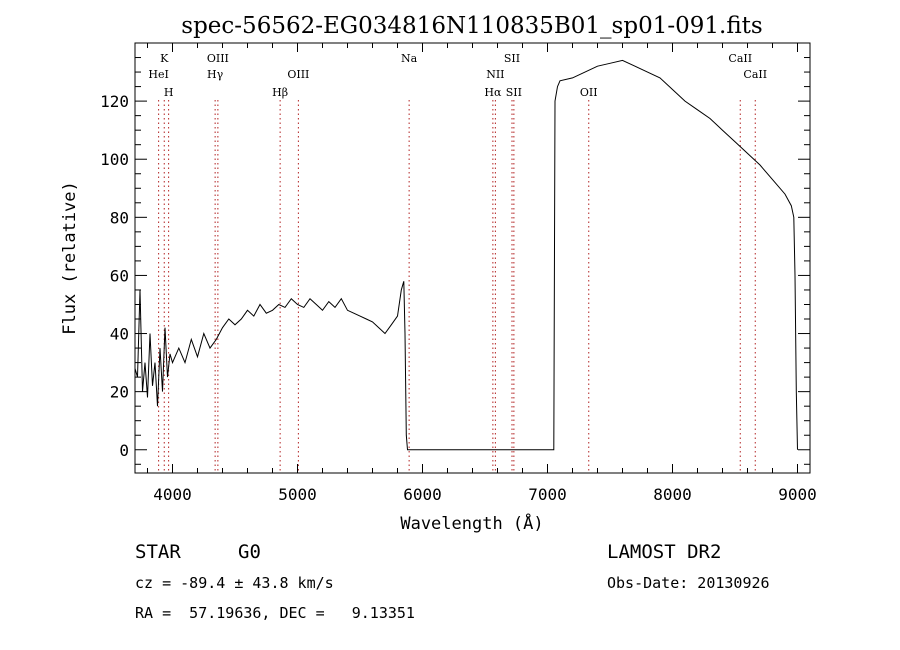 The image size is (900, 650). I want to click on x-tick-label: 6000, so click(422, 494).